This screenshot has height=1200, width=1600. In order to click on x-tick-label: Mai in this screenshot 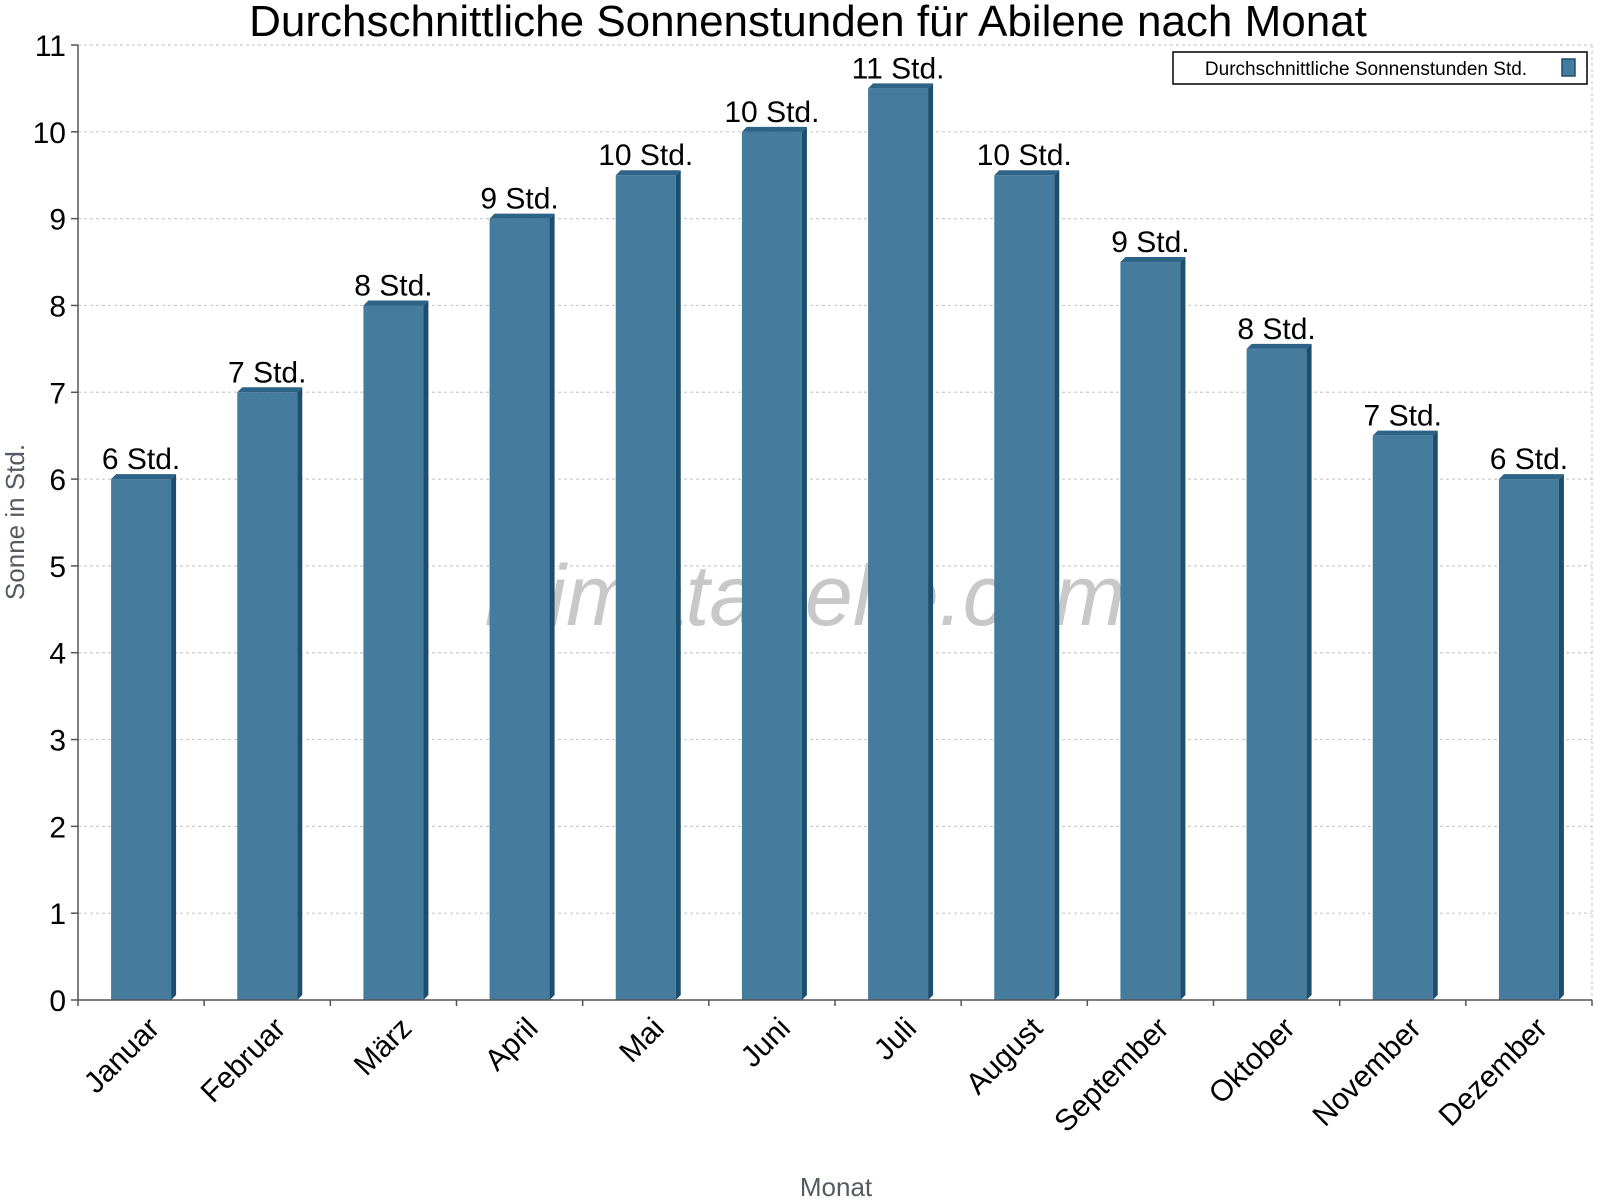, I will do `click(642, 1041)`.